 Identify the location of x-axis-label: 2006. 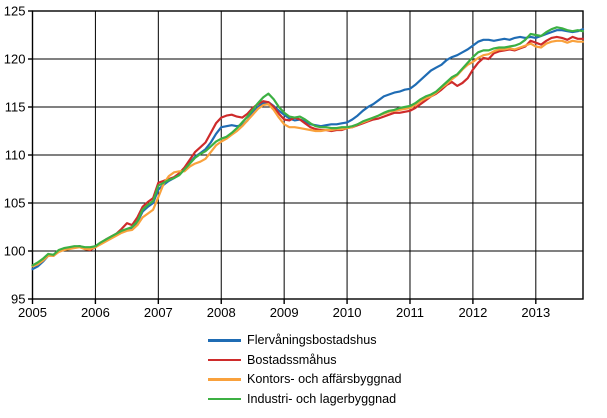
(95, 312).